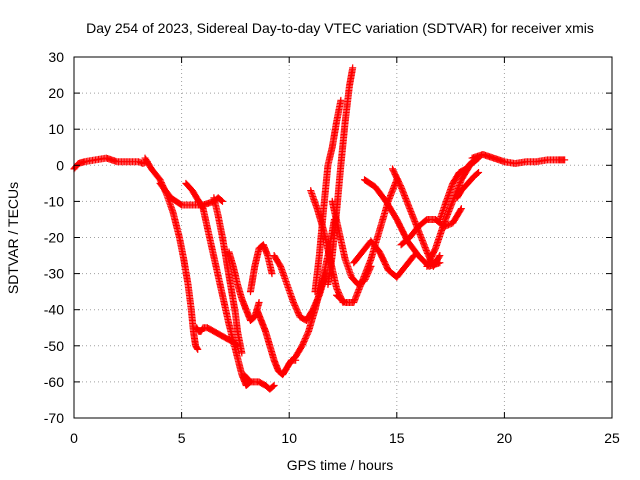 The height and width of the screenshot is (480, 640). I want to click on series-pass-i, so click(276, 342).